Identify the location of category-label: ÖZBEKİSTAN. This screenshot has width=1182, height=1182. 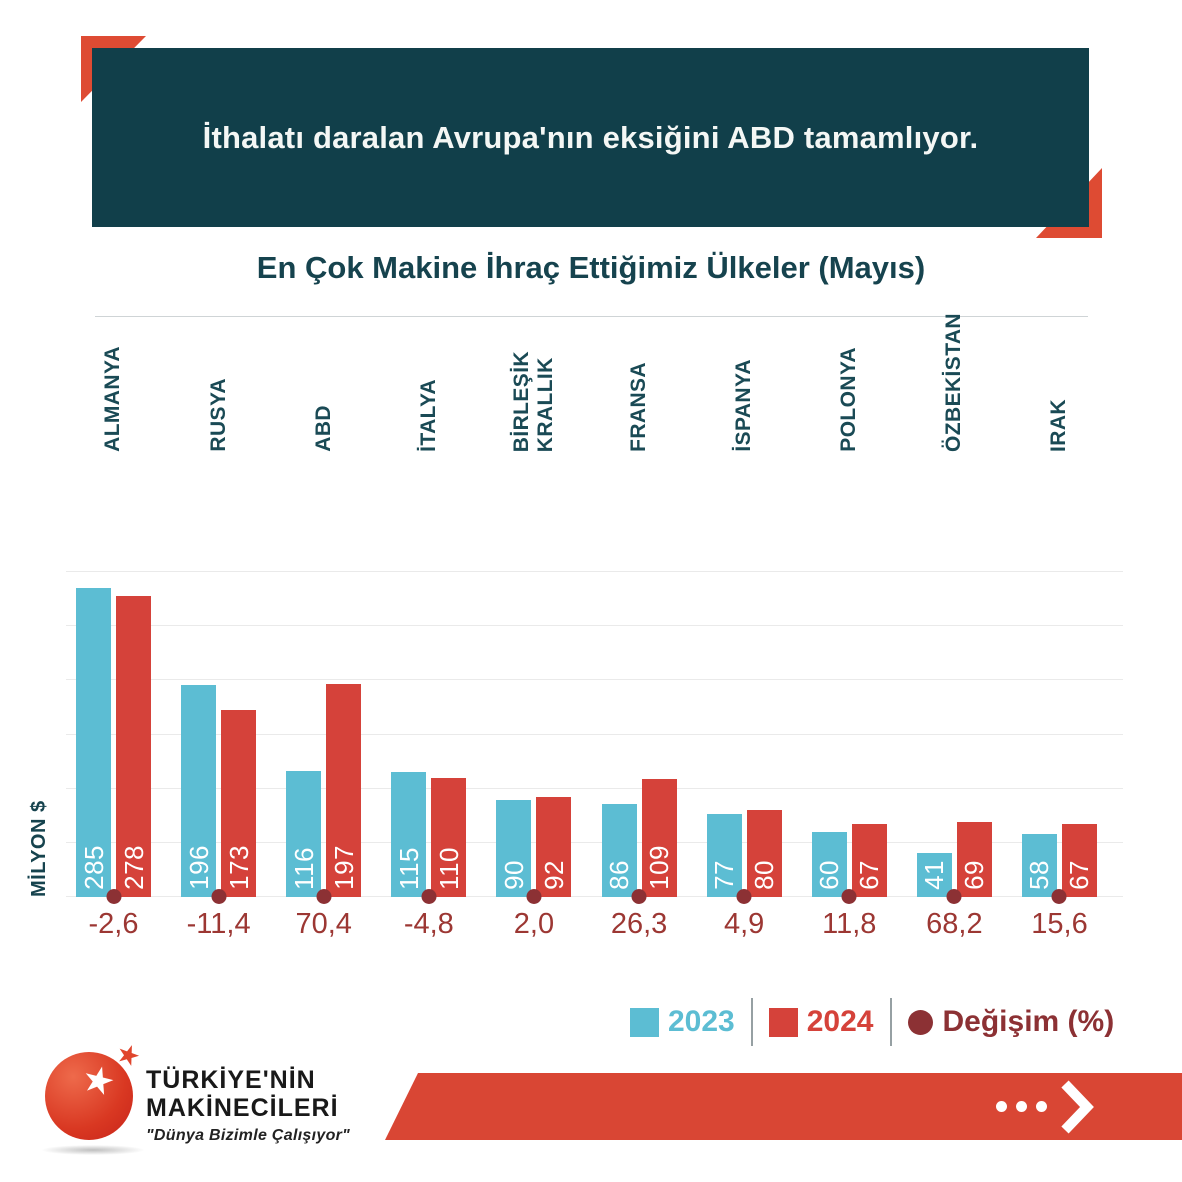
(954, 382).